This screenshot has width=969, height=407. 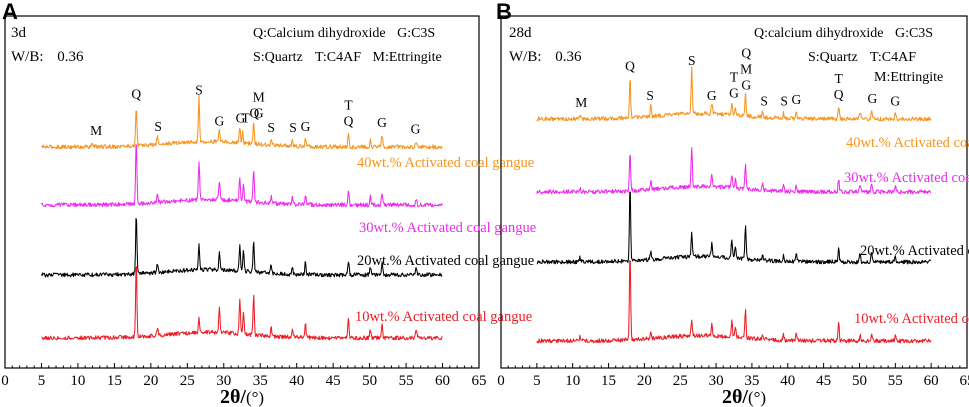 What do you see at coordinates (520, 33) in the screenshot?
I see `age-label: 28d` at bounding box center [520, 33].